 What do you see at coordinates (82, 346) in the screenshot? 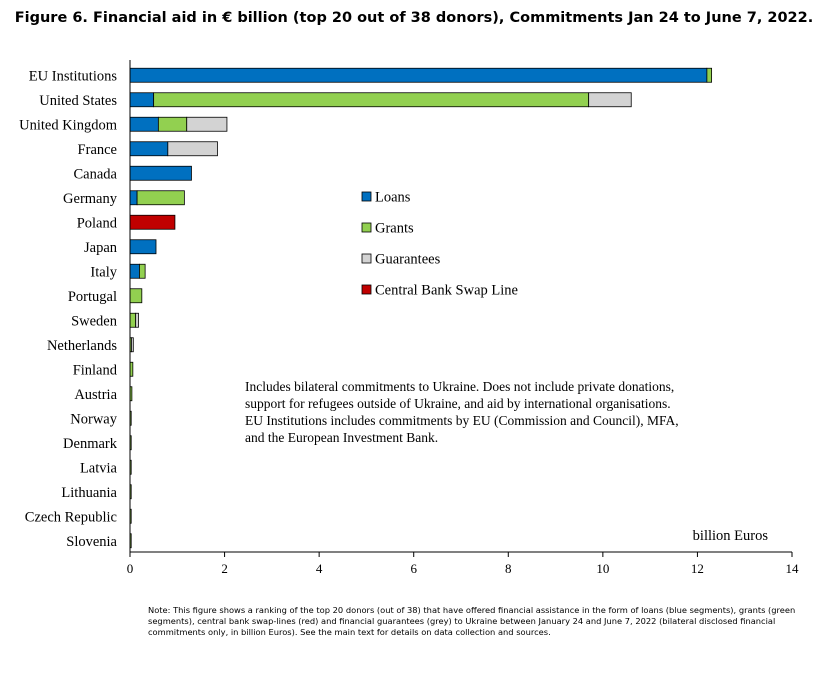
I see `category-label: Netherlands` at bounding box center [82, 346].